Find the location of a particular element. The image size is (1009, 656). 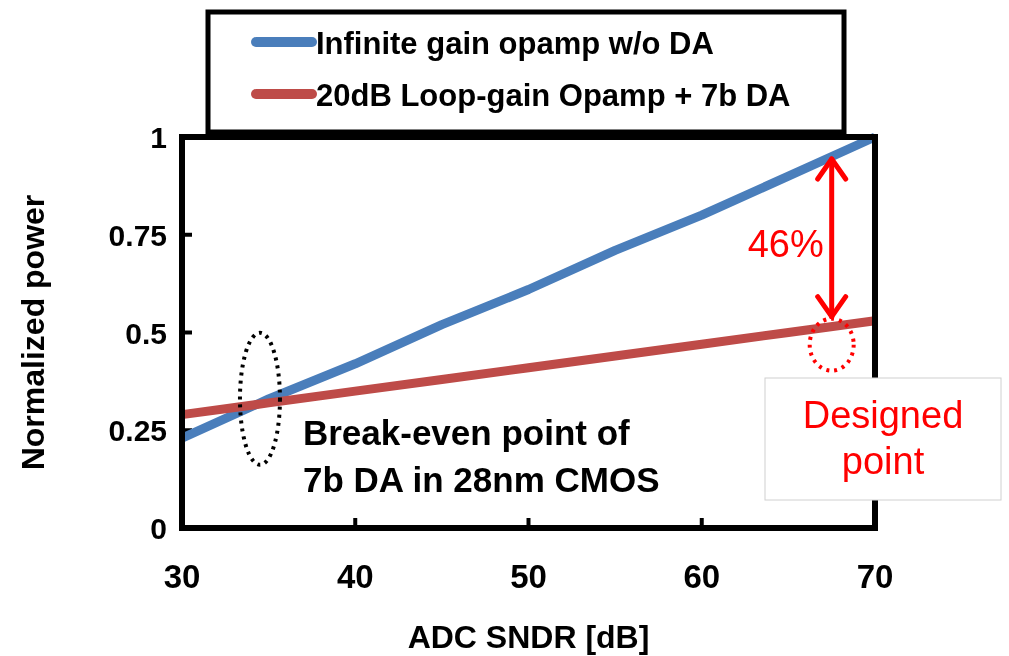

y-tick-label: 0.75 is located at coordinates (137, 235).